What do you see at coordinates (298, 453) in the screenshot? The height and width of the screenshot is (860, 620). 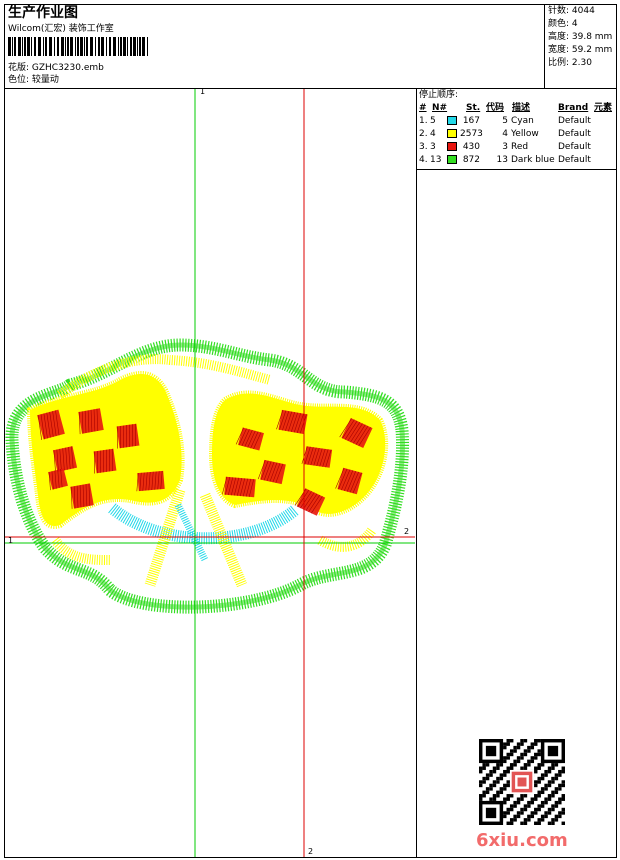 I see `right-flag` at bounding box center [298, 453].